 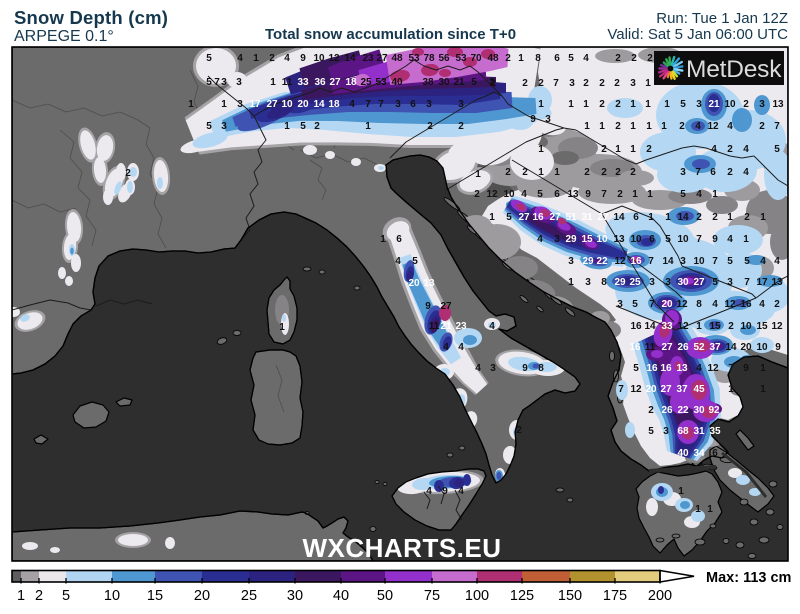 I want to click on svg-text: 37, so click(x=682, y=389).